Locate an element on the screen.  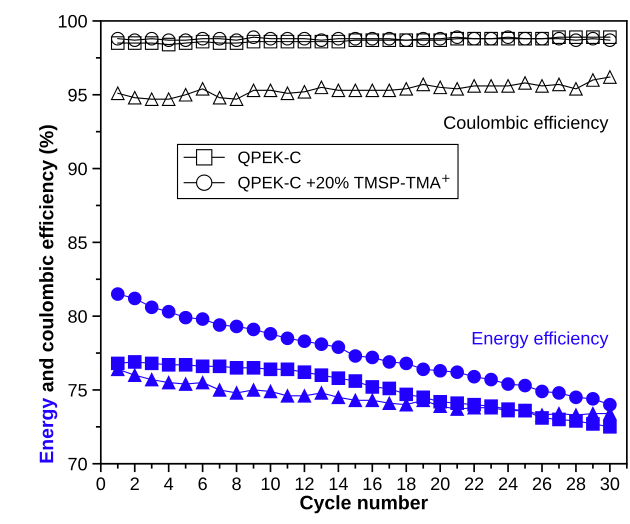
y-tick-label: 95 is located at coordinates (77, 95).